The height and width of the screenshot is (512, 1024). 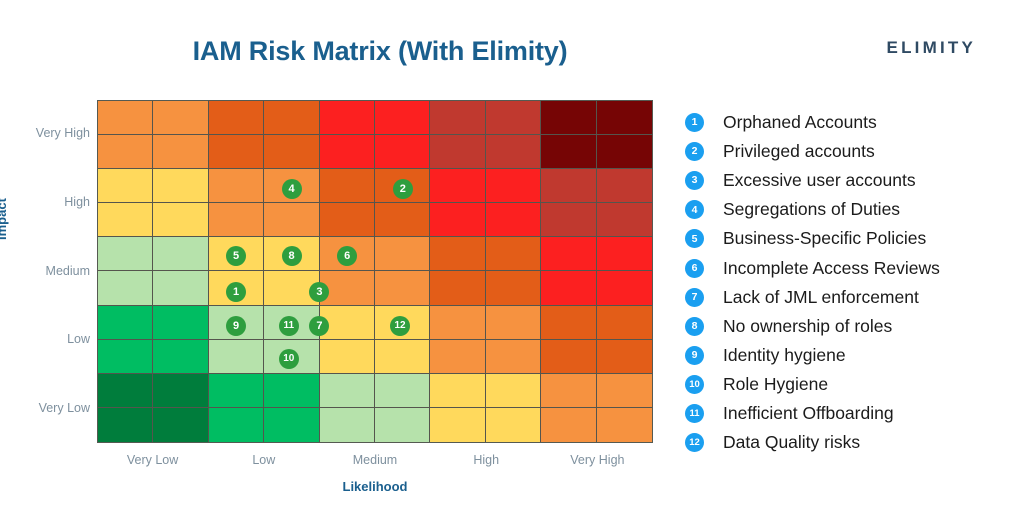 What do you see at coordinates (776, 383) in the screenshot?
I see `legend-item-label: Role Hygiene` at bounding box center [776, 383].